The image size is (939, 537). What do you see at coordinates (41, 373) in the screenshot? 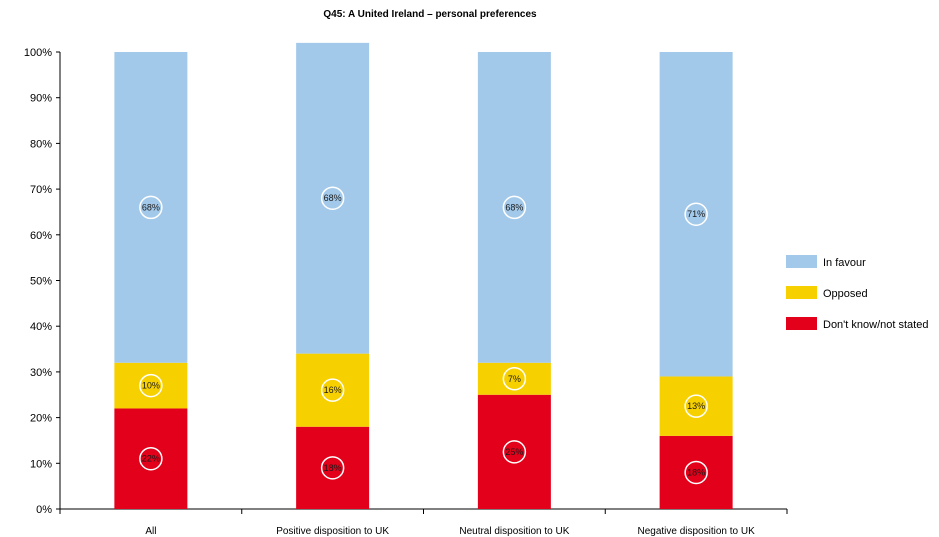
I see `y-tick-label: 30%` at bounding box center [41, 373].